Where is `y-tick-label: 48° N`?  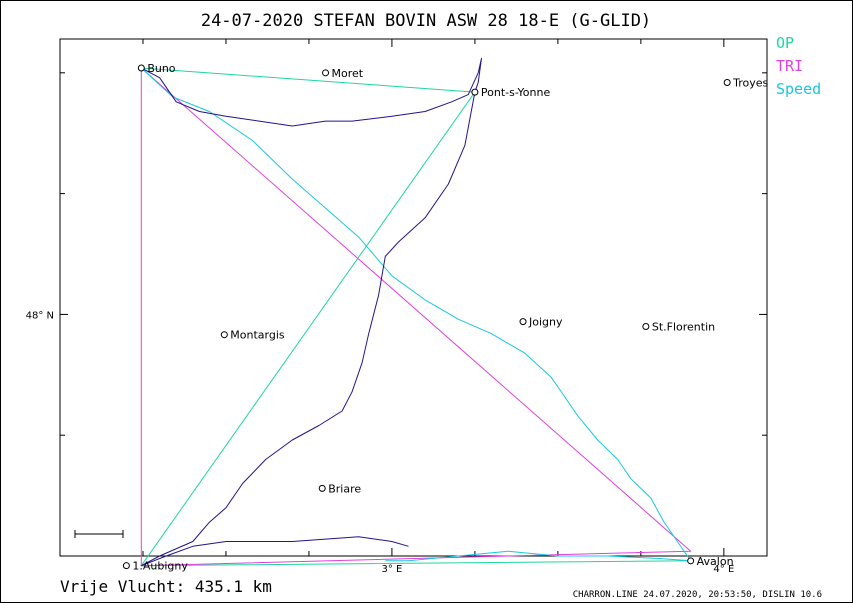 y-tick-label: 48° N is located at coordinates (40, 315).